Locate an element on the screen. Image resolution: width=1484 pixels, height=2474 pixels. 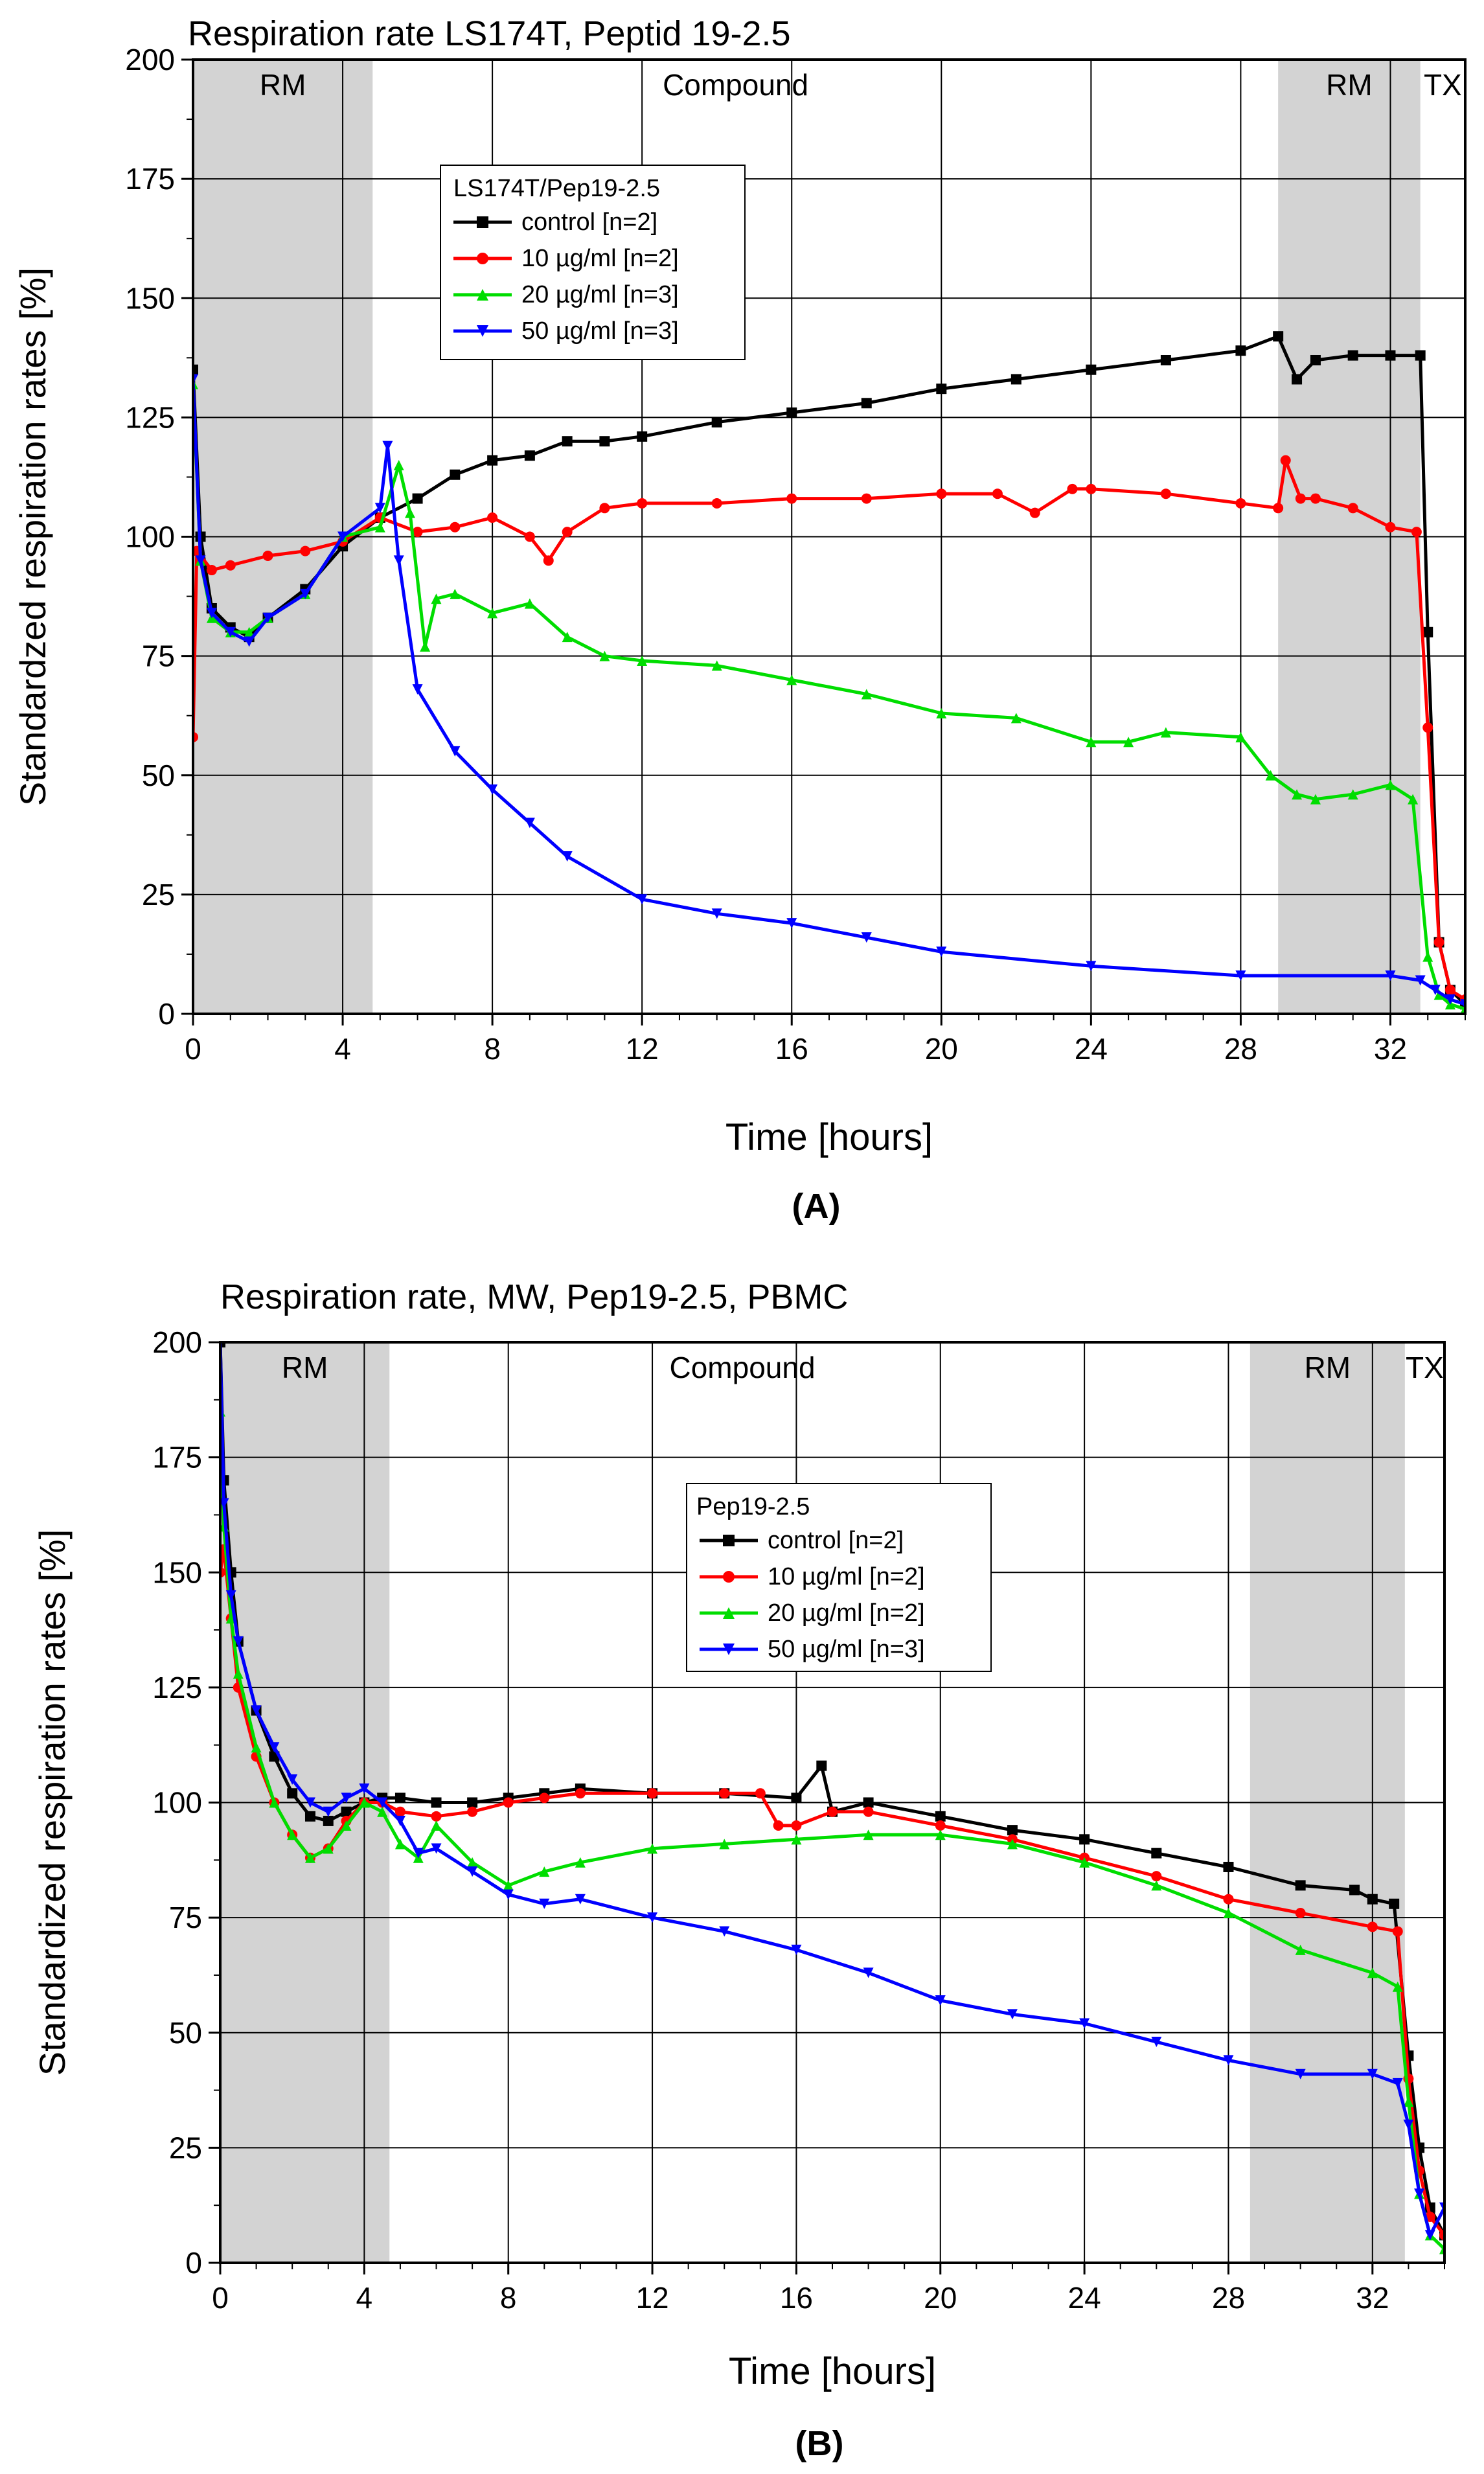
y-tick-label: 0 is located at coordinates (193, 2263).